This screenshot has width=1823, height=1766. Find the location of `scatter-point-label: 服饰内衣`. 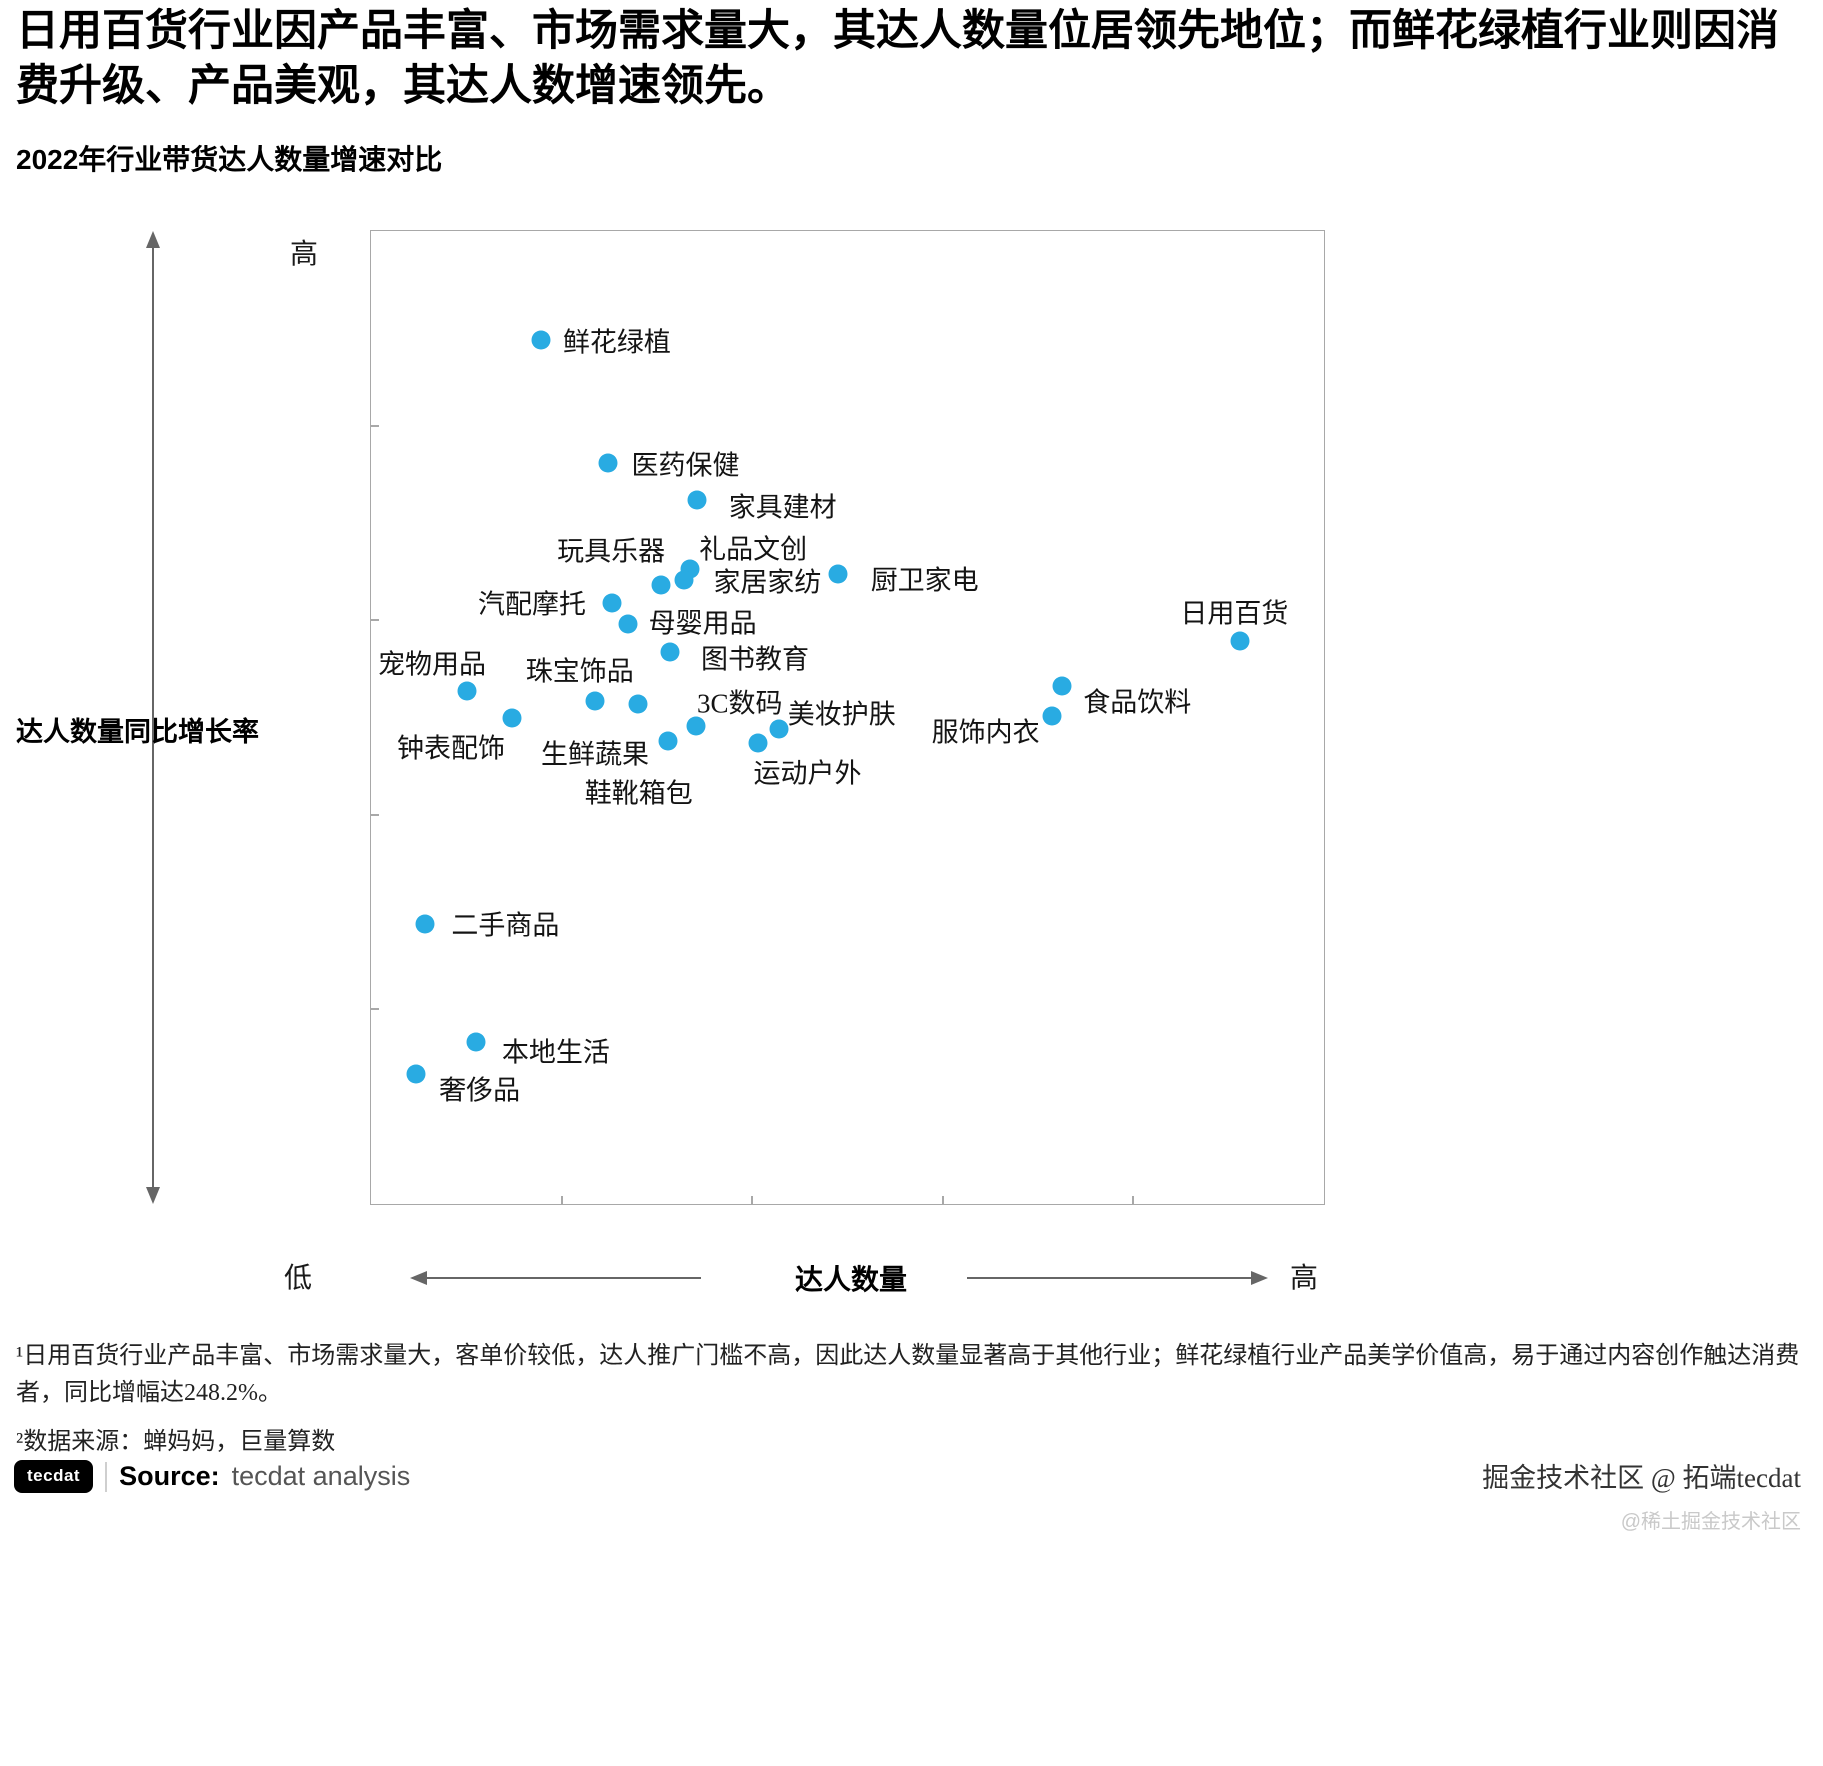

scatter-point-label: 服饰内衣 is located at coordinates (985, 732).